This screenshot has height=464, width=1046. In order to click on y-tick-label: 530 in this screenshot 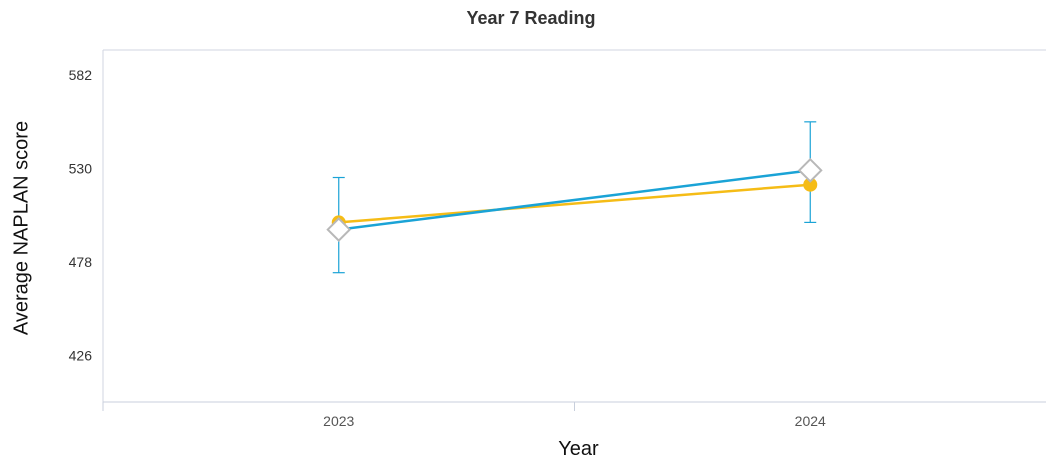, I will do `click(81, 169)`.